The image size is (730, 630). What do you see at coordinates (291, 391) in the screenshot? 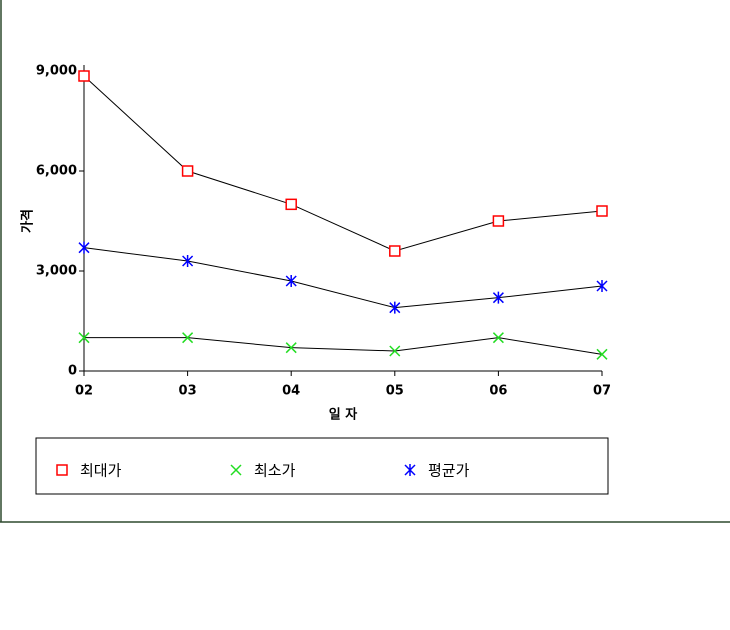
I see `x-tick-label: 04` at bounding box center [291, 391].